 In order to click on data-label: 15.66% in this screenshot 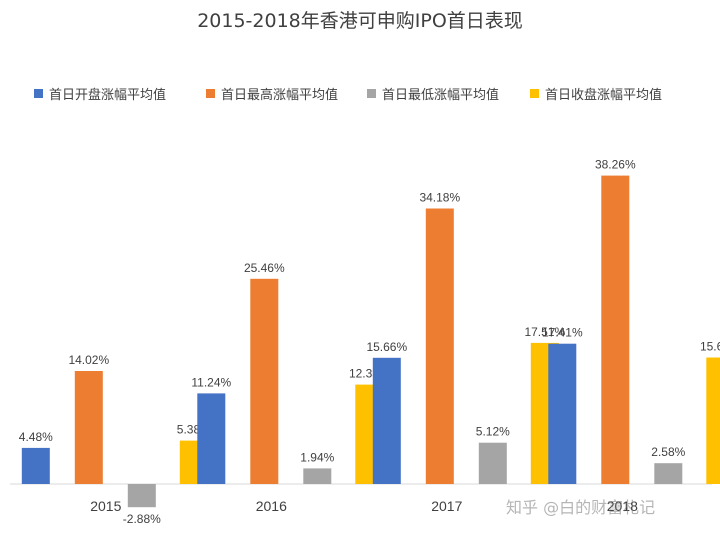, I will do `click(386, 347)`.